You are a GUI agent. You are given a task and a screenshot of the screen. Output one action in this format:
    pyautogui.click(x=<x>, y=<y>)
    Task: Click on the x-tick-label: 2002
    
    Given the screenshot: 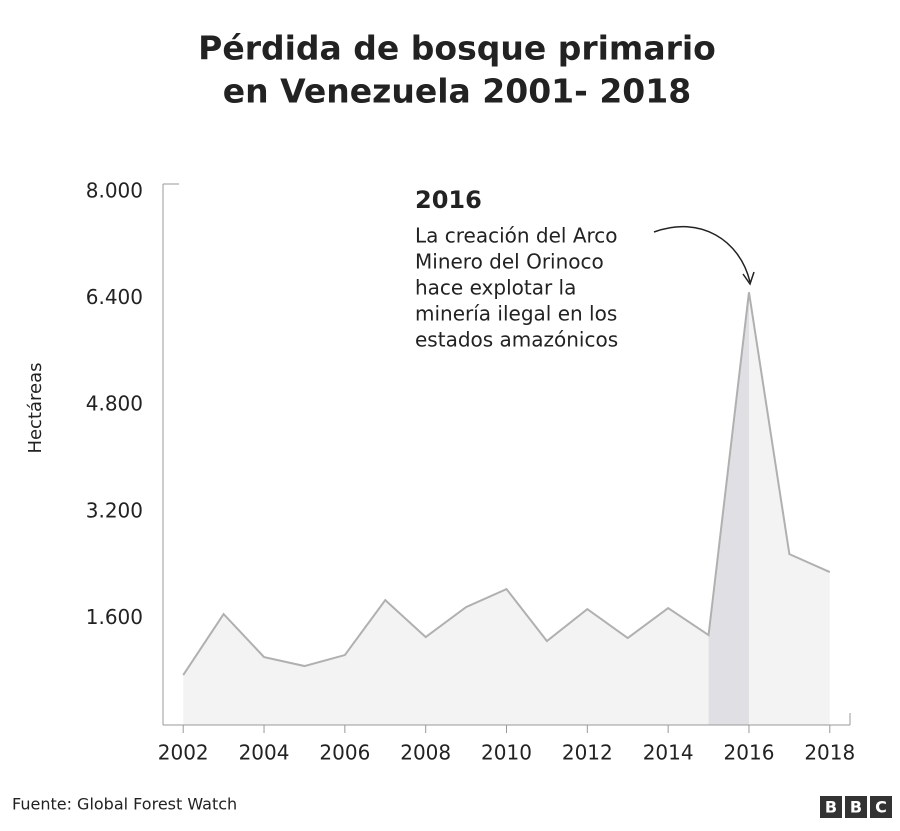 What is the action you would take?
    pyautogui.click(x=183, y=753)
    